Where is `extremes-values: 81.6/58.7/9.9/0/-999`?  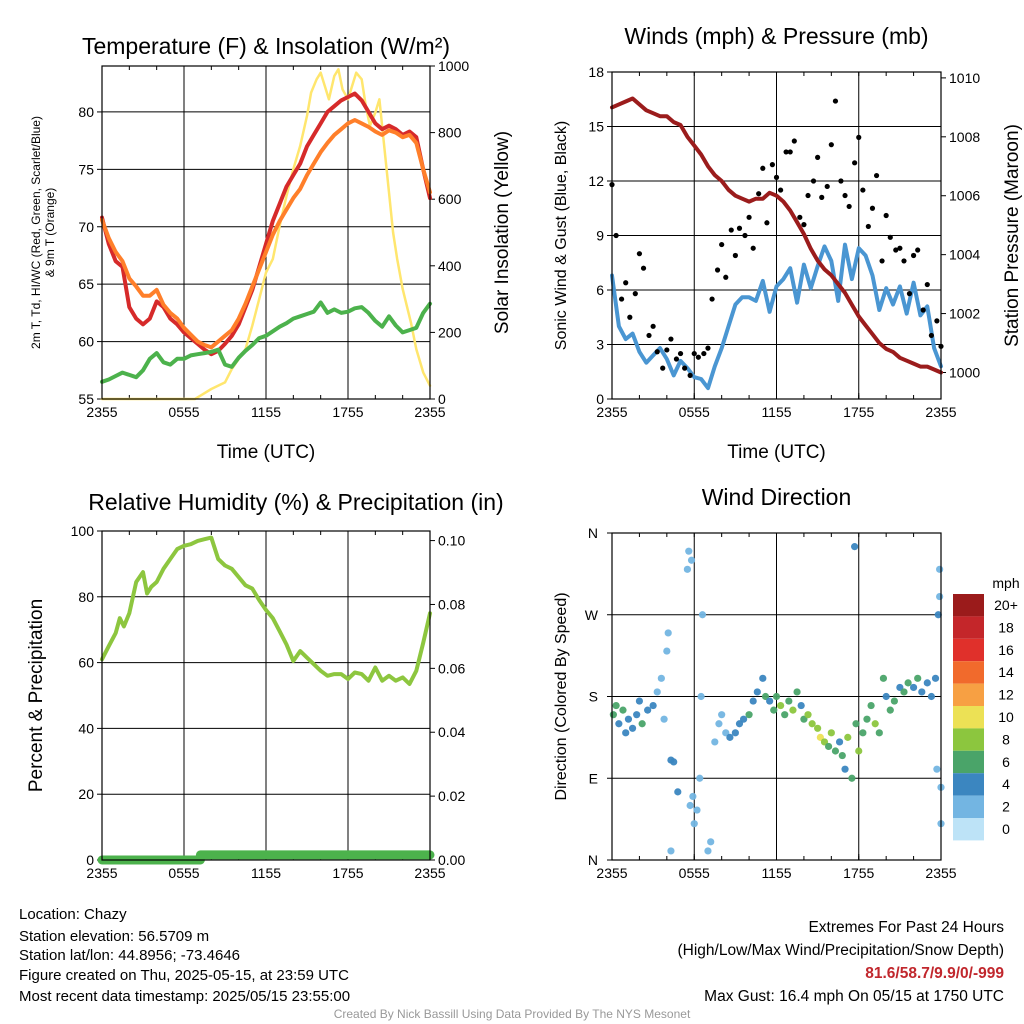
extremes-values: 81.6/58.7/9.9/0/-999 is located at coordinates (934, 973).